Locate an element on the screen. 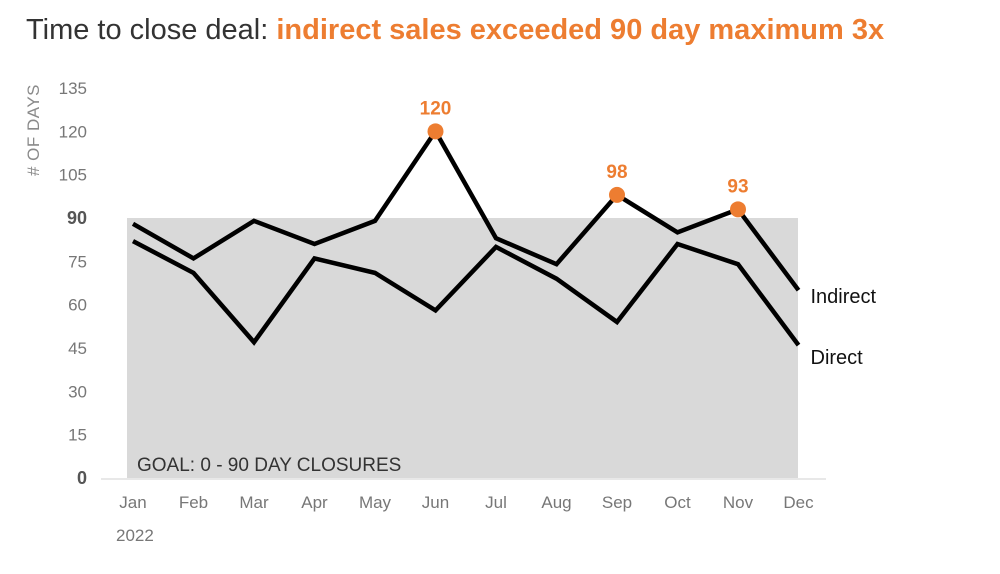  x-tick-label: May is located at coordinates (375, 502).